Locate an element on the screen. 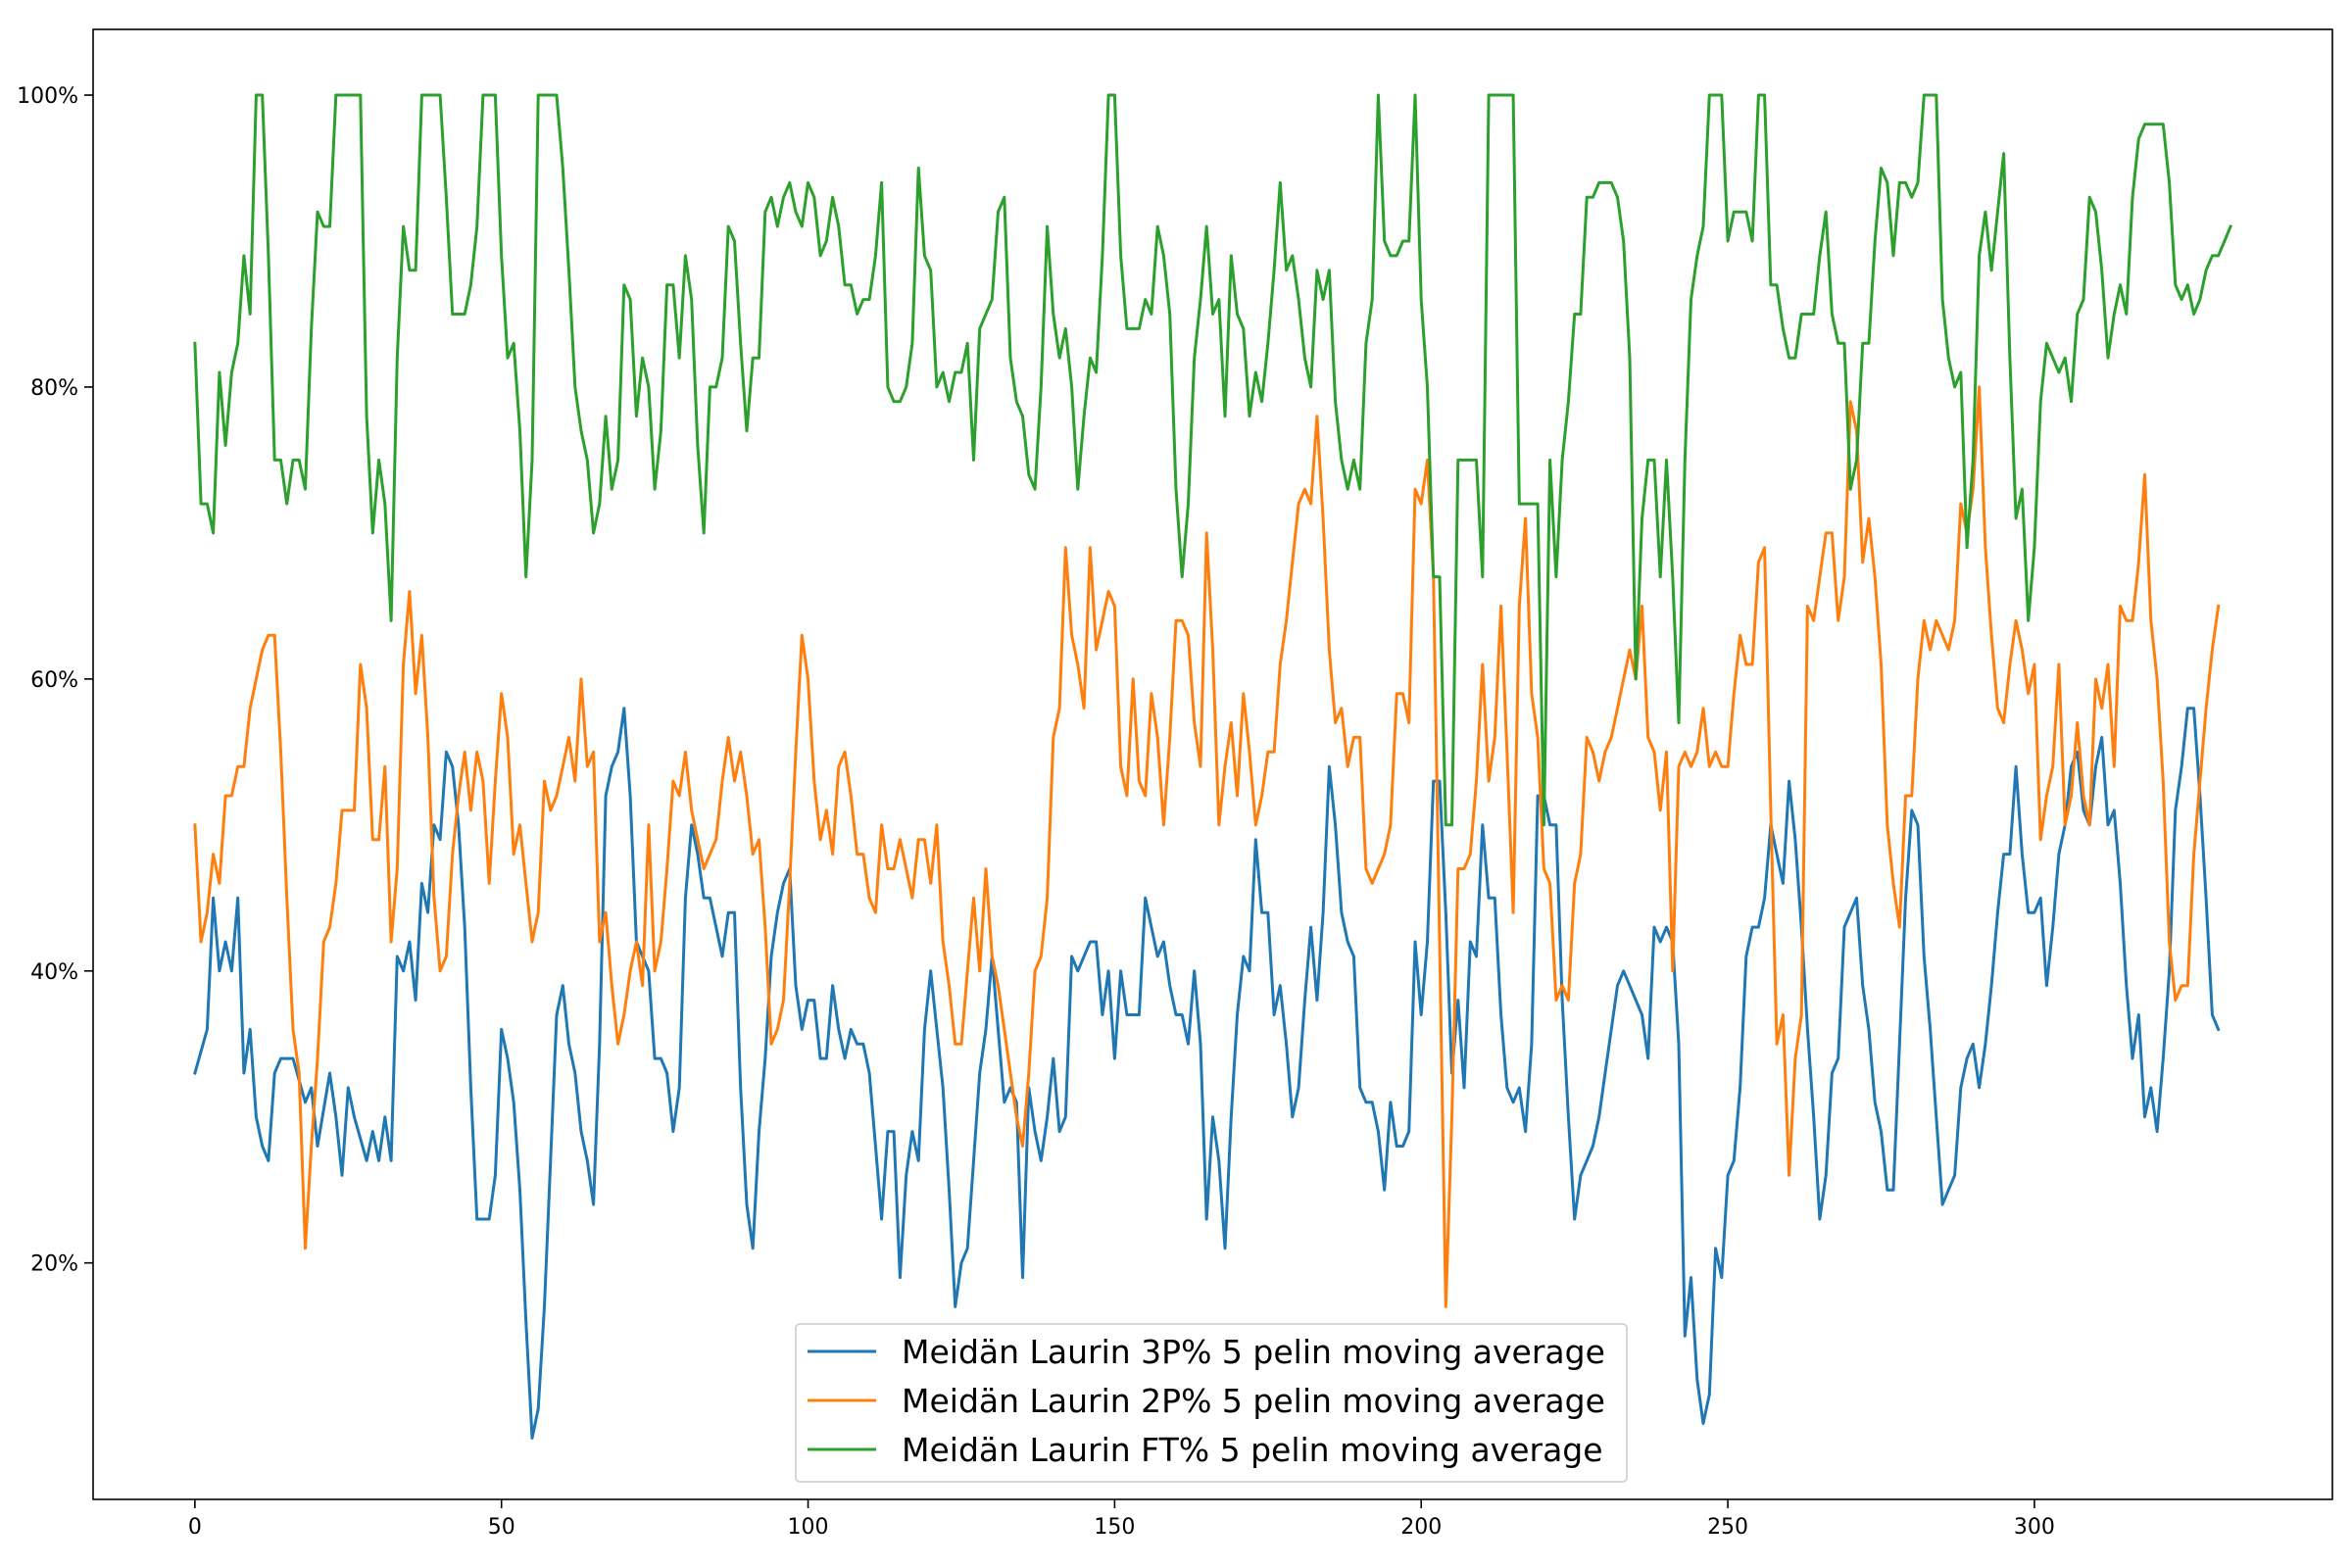  y-axis: 20% 40% 60% 80% 100% is located at coordinates (55, 680).